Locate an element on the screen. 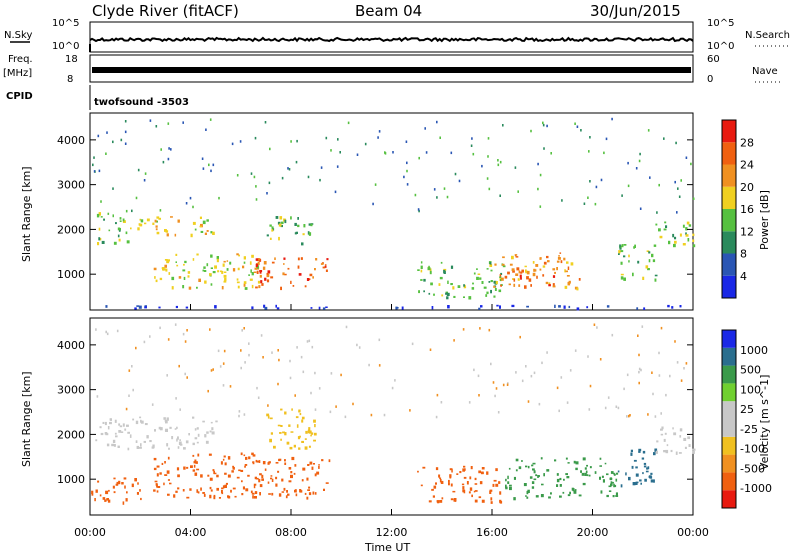 The image size is (800, 554). nsky-tick-top: 10^5 is located at coordinates (65, 23).